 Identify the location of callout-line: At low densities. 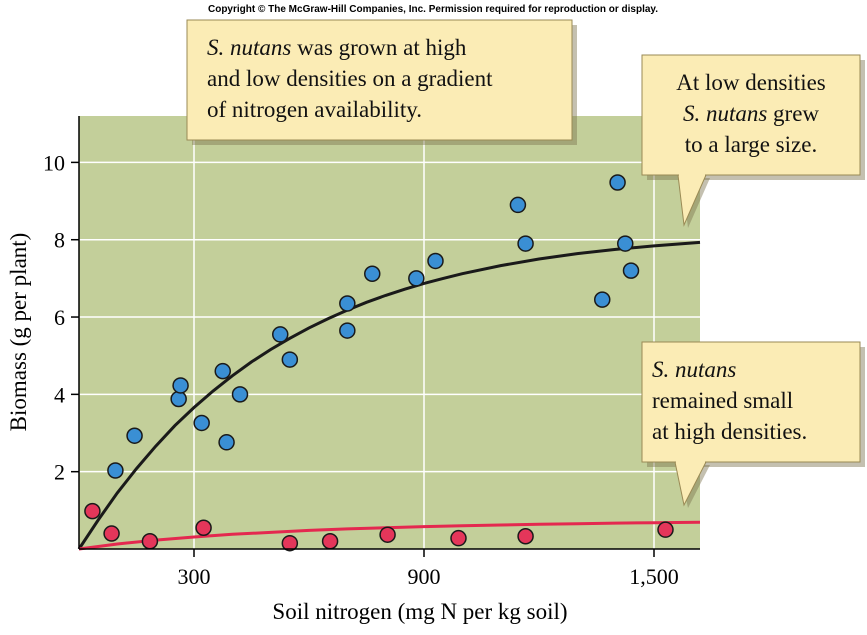
(751, 82).